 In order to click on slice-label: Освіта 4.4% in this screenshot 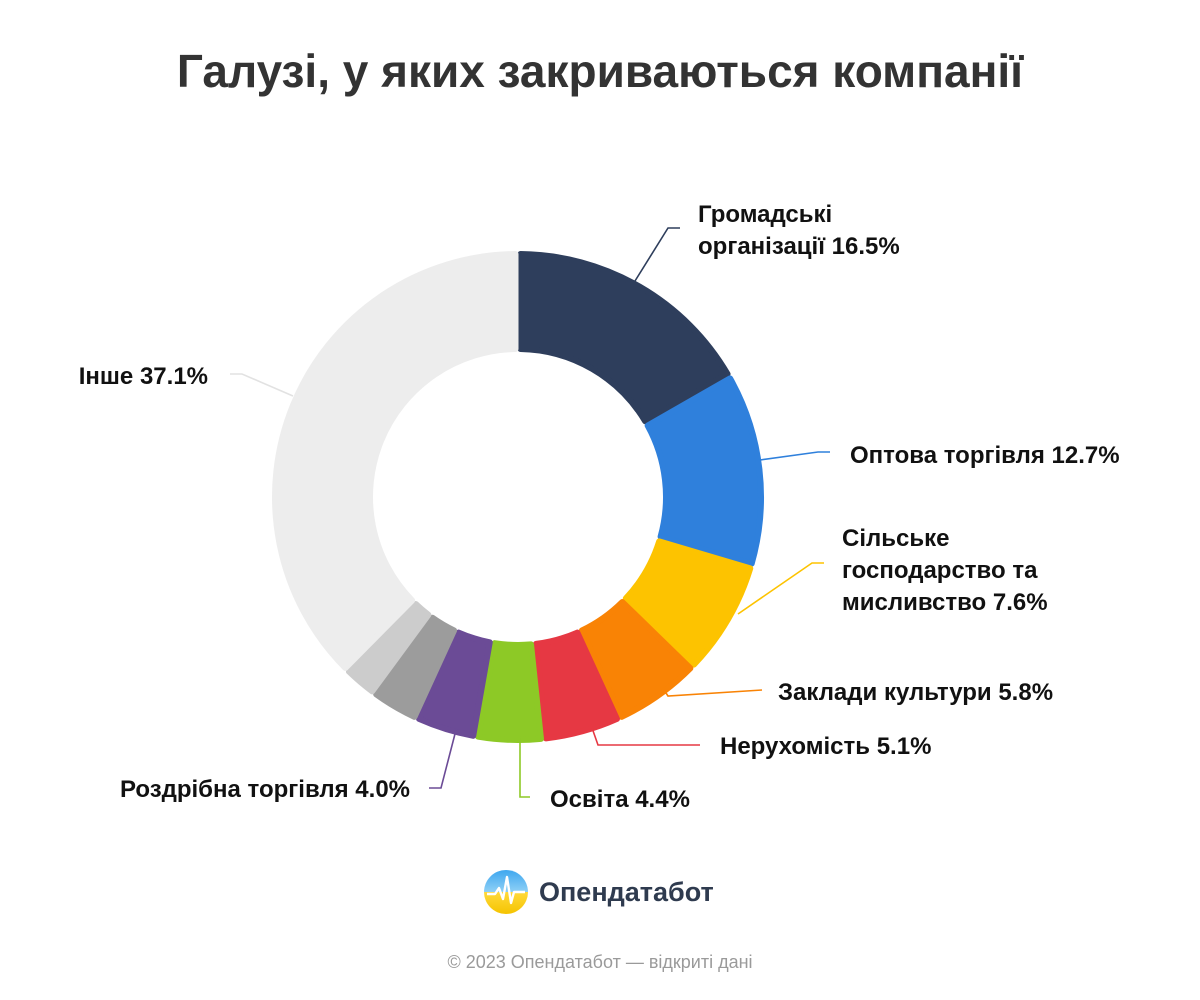, I will do `click(620, 799)`.